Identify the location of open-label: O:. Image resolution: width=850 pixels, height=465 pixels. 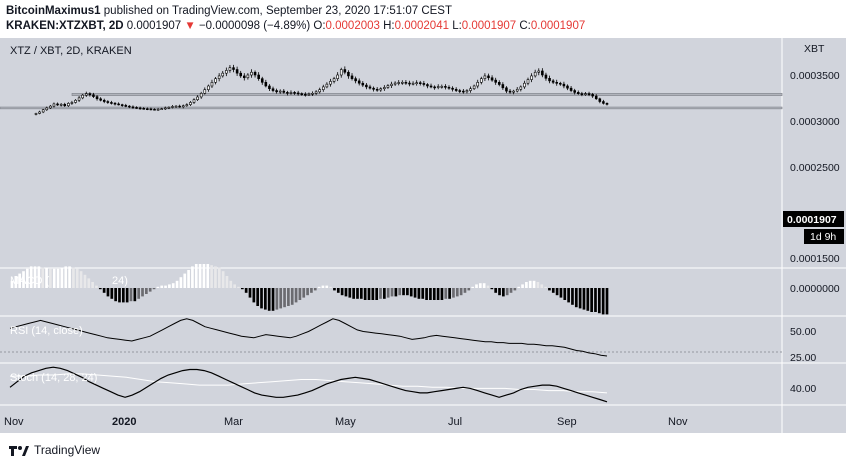
(319, 26).